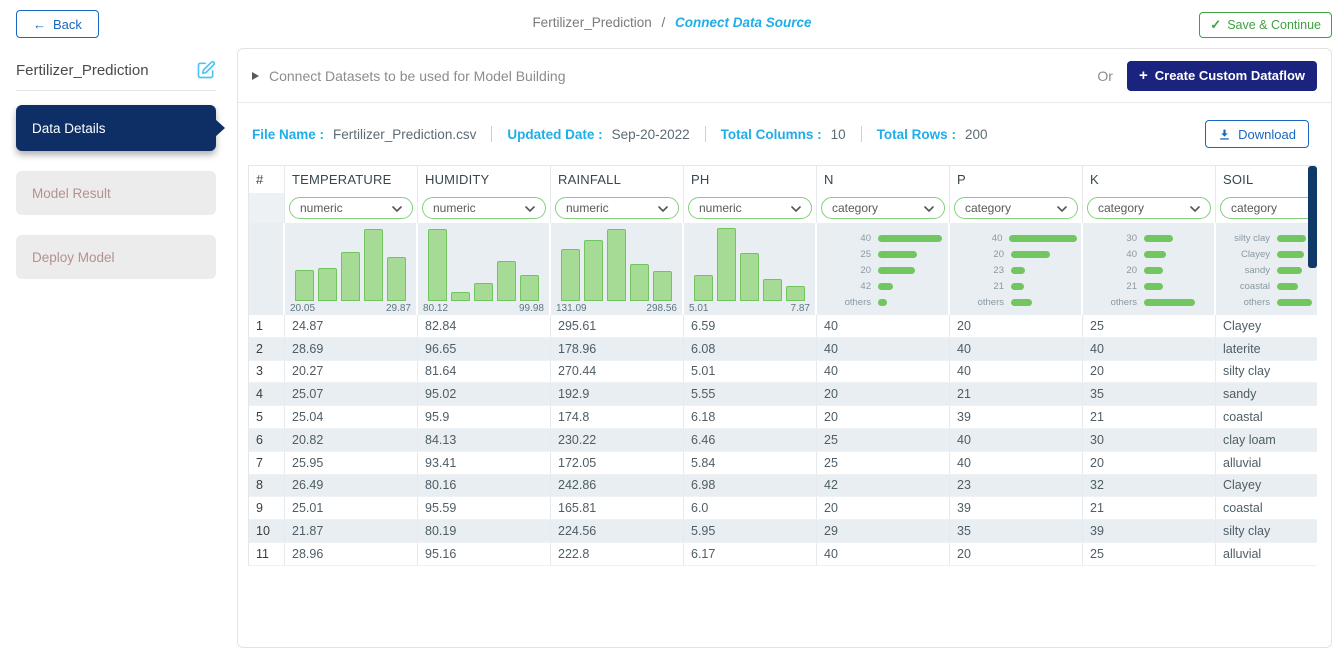 The width and height of the screenshot is (1344, 648). What do you see at coordinates (484, 326) in the screenshot?
I see `table-cell: 82.84` at bounding box center [484, 326].